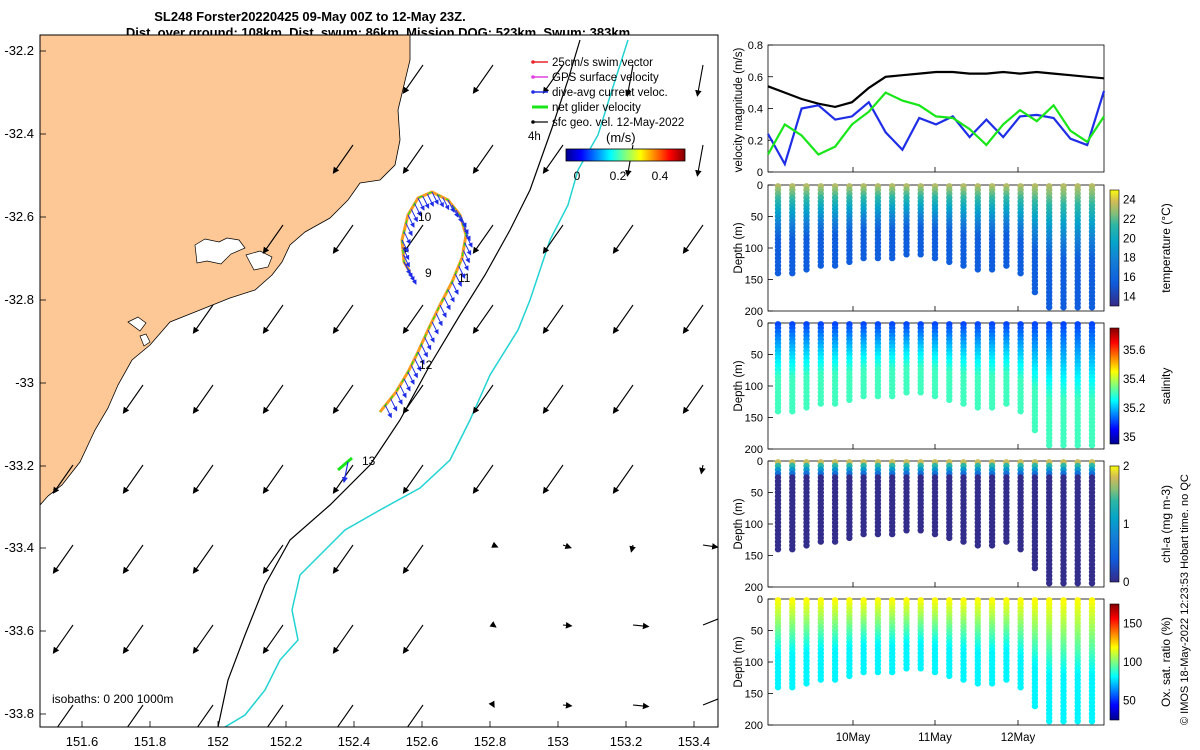 The image size is (1200, 750). I want to click on legend-swim-vector: 25cm/s swim vector, so click(602, 63).